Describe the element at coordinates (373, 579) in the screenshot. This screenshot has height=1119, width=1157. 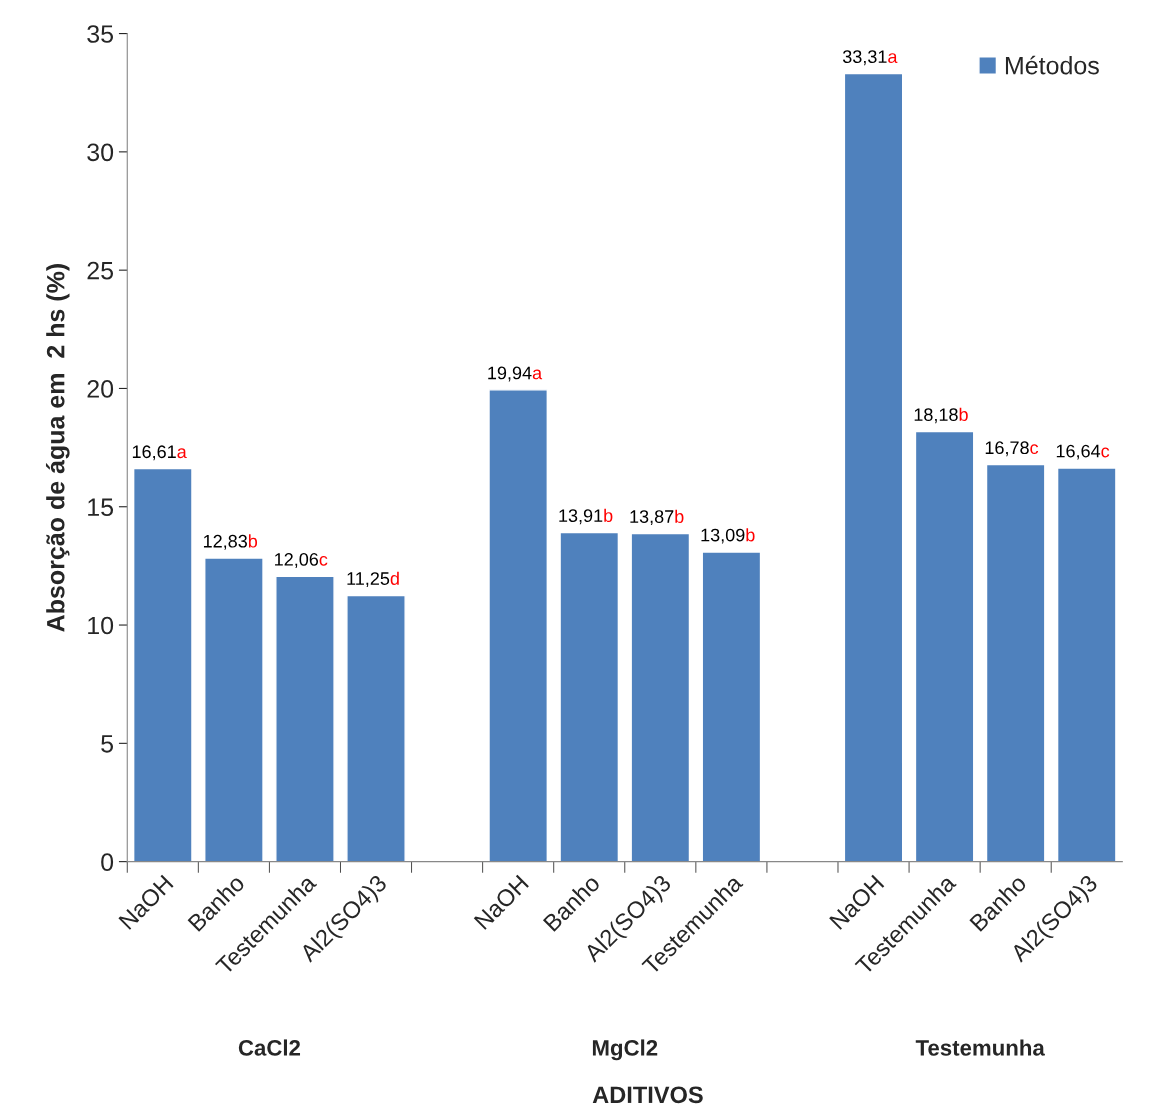
I see `data-label: 11,25d` at that location.